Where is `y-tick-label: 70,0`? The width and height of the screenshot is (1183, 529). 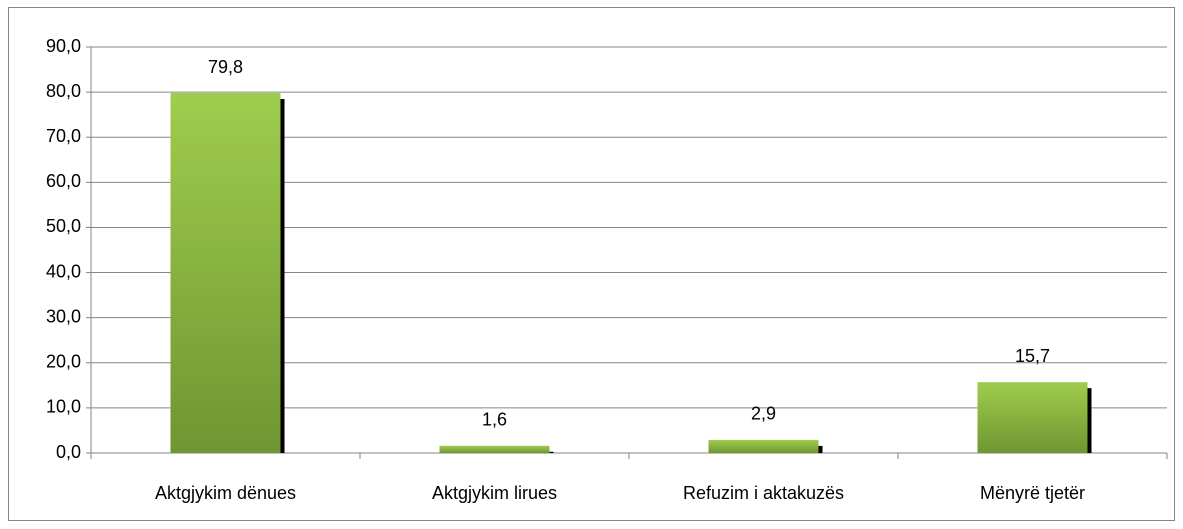
y-tick-label: 70,0 is located at coordinates (63, 136).